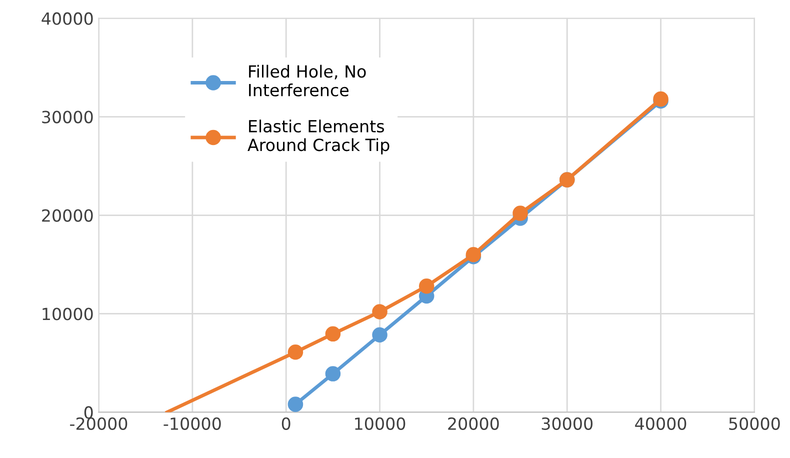 This screenshot has height=458, width=790. Describe the element at coordinates (380, 423) in the screenshot. I see `x-tick-label: 10000` at that location.